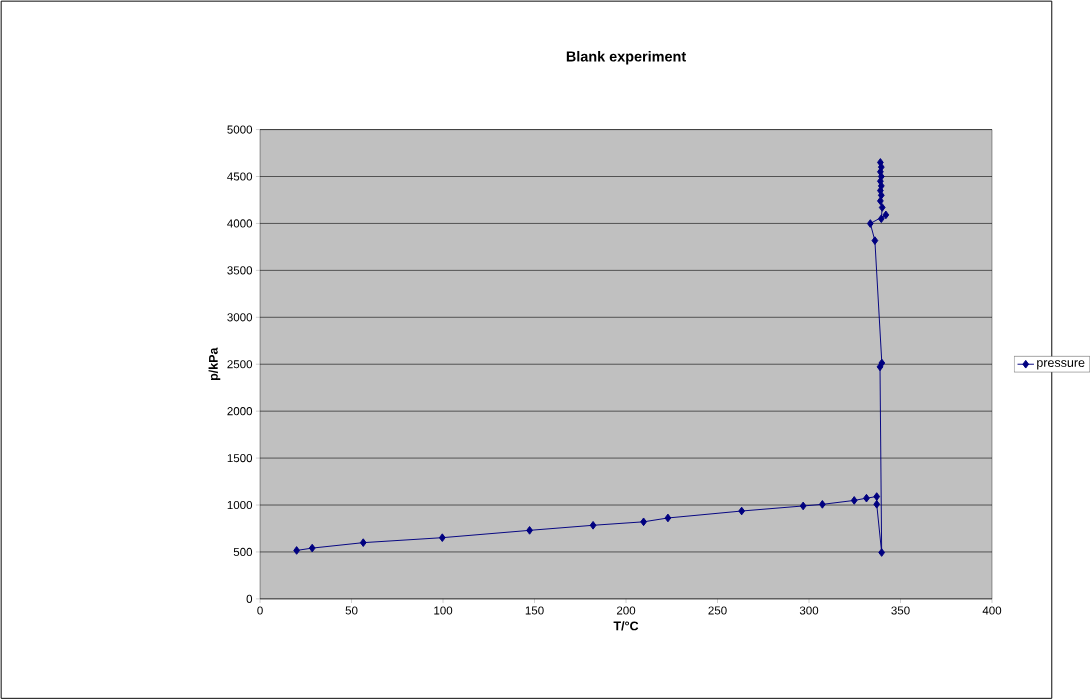 Image resolution: width=1090 pixels, height=700 pixels. I want to click on y-axis-title: p/kPa, so click(214, 364).